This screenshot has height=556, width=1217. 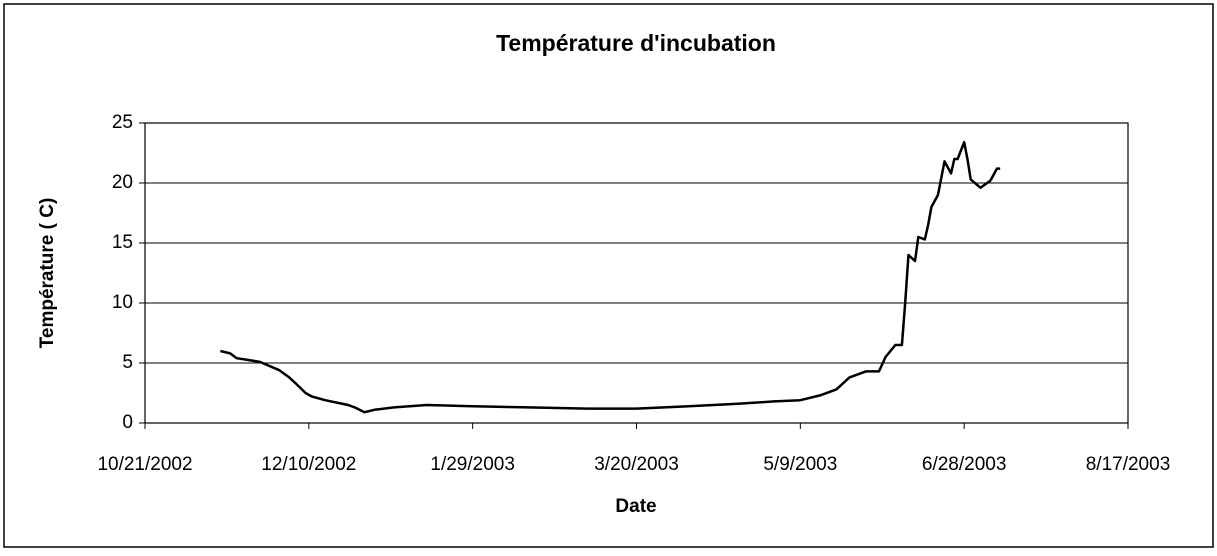 I want to click on chart-title: Température d'incubation, so click(x=636, y=43).